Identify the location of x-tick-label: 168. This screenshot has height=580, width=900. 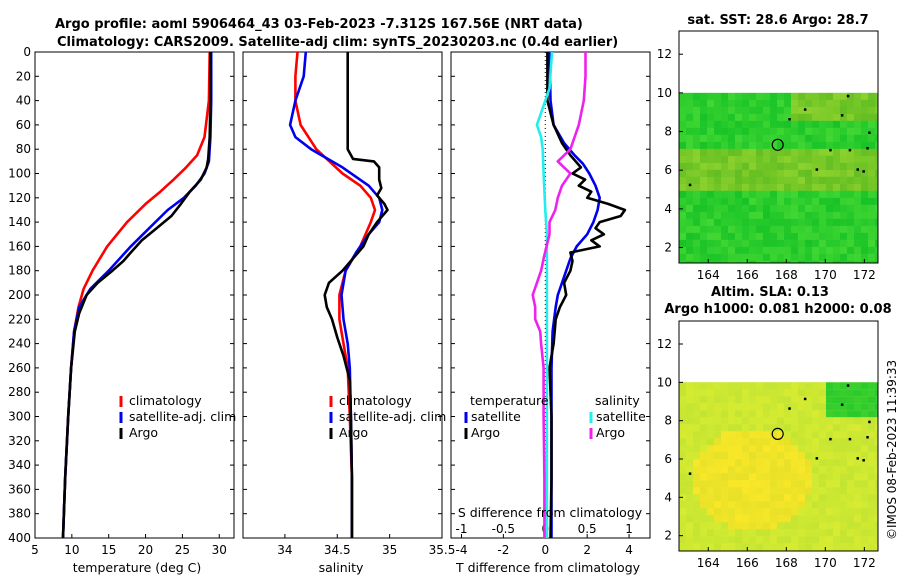
(786, 563).